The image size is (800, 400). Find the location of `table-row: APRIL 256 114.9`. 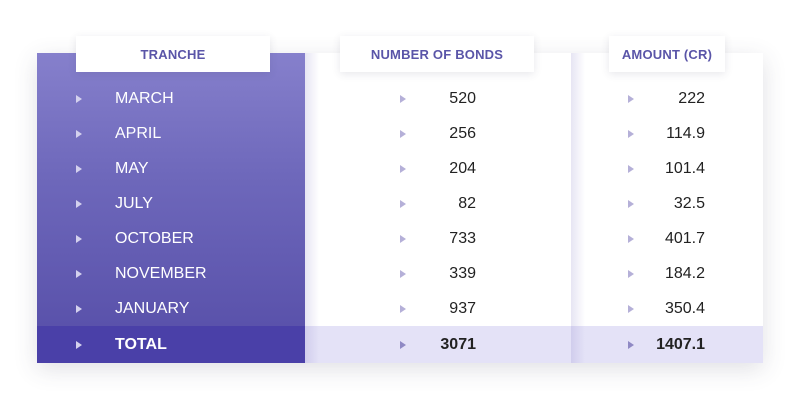

table-row: APRIL 256 114.9 is located at coordinates (400, 133).